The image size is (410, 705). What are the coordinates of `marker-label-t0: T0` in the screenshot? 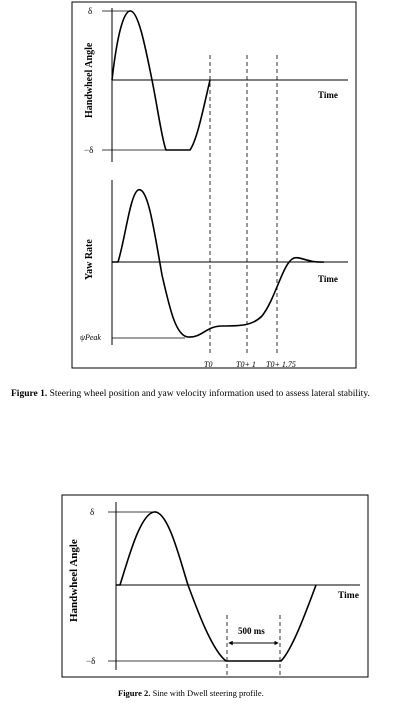 It's located at (208, 364).